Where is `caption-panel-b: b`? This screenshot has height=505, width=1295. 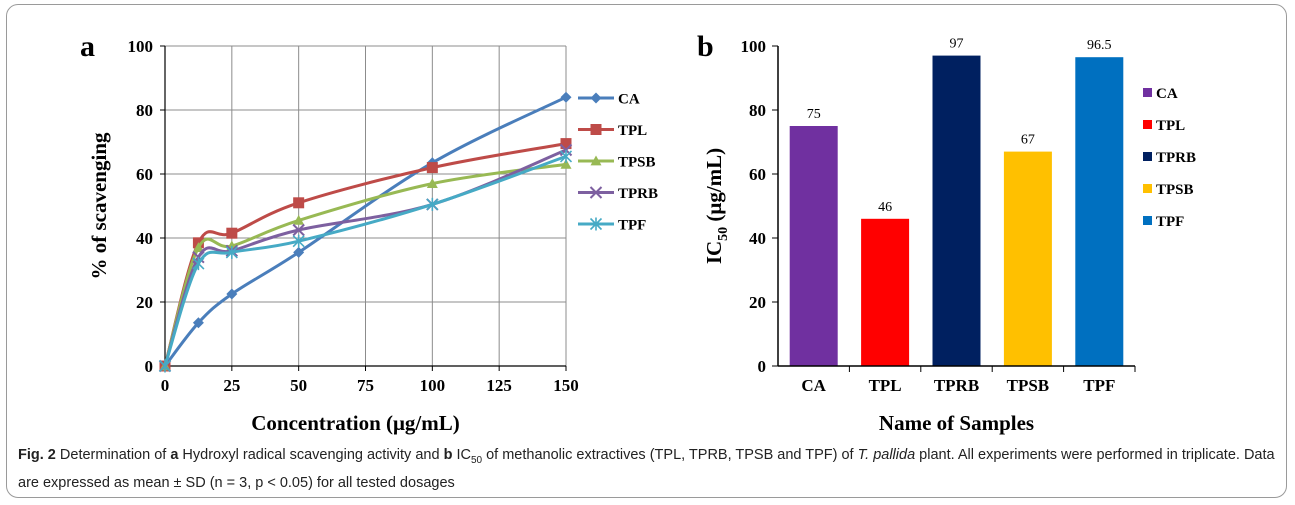 caption-panel-b: b is located at coordinates (448, 455).